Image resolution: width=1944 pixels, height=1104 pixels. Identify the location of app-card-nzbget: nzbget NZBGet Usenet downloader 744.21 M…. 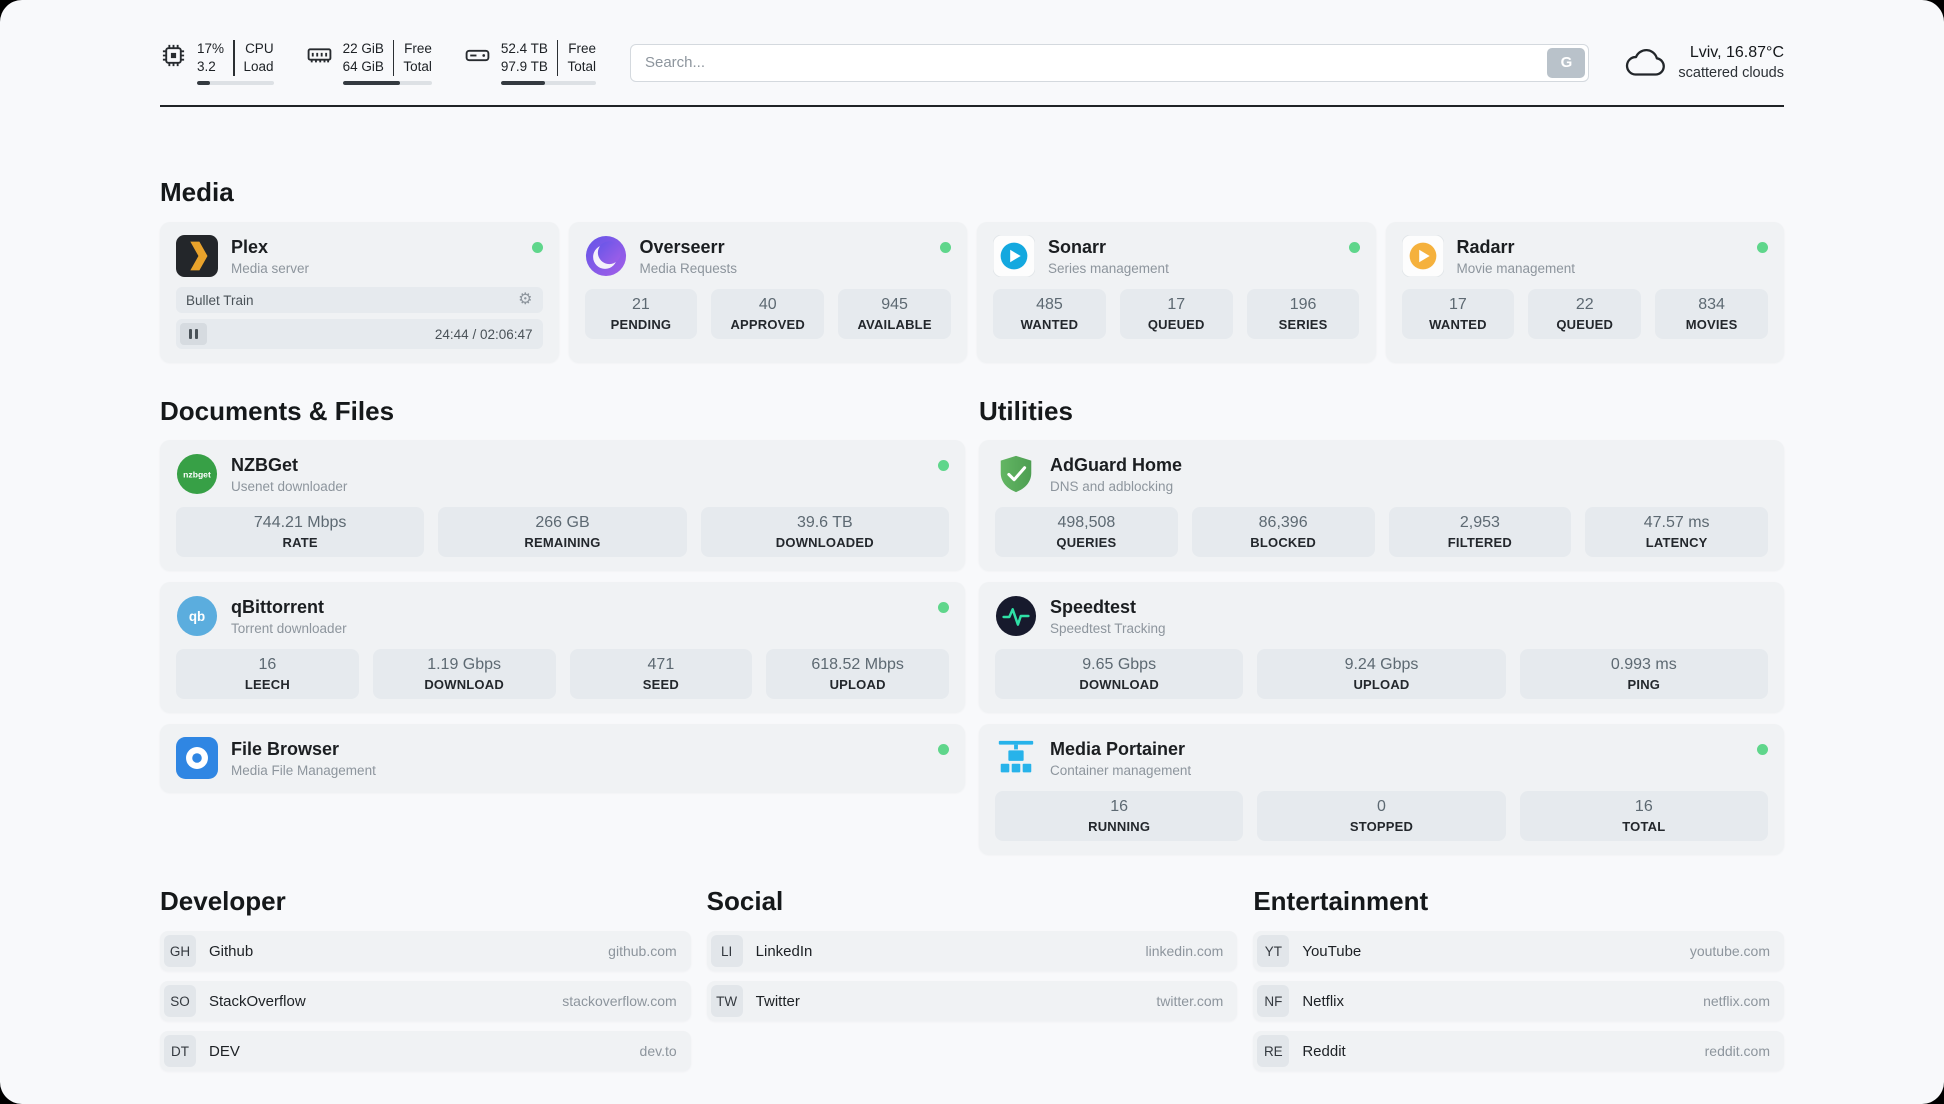
(562, 505).